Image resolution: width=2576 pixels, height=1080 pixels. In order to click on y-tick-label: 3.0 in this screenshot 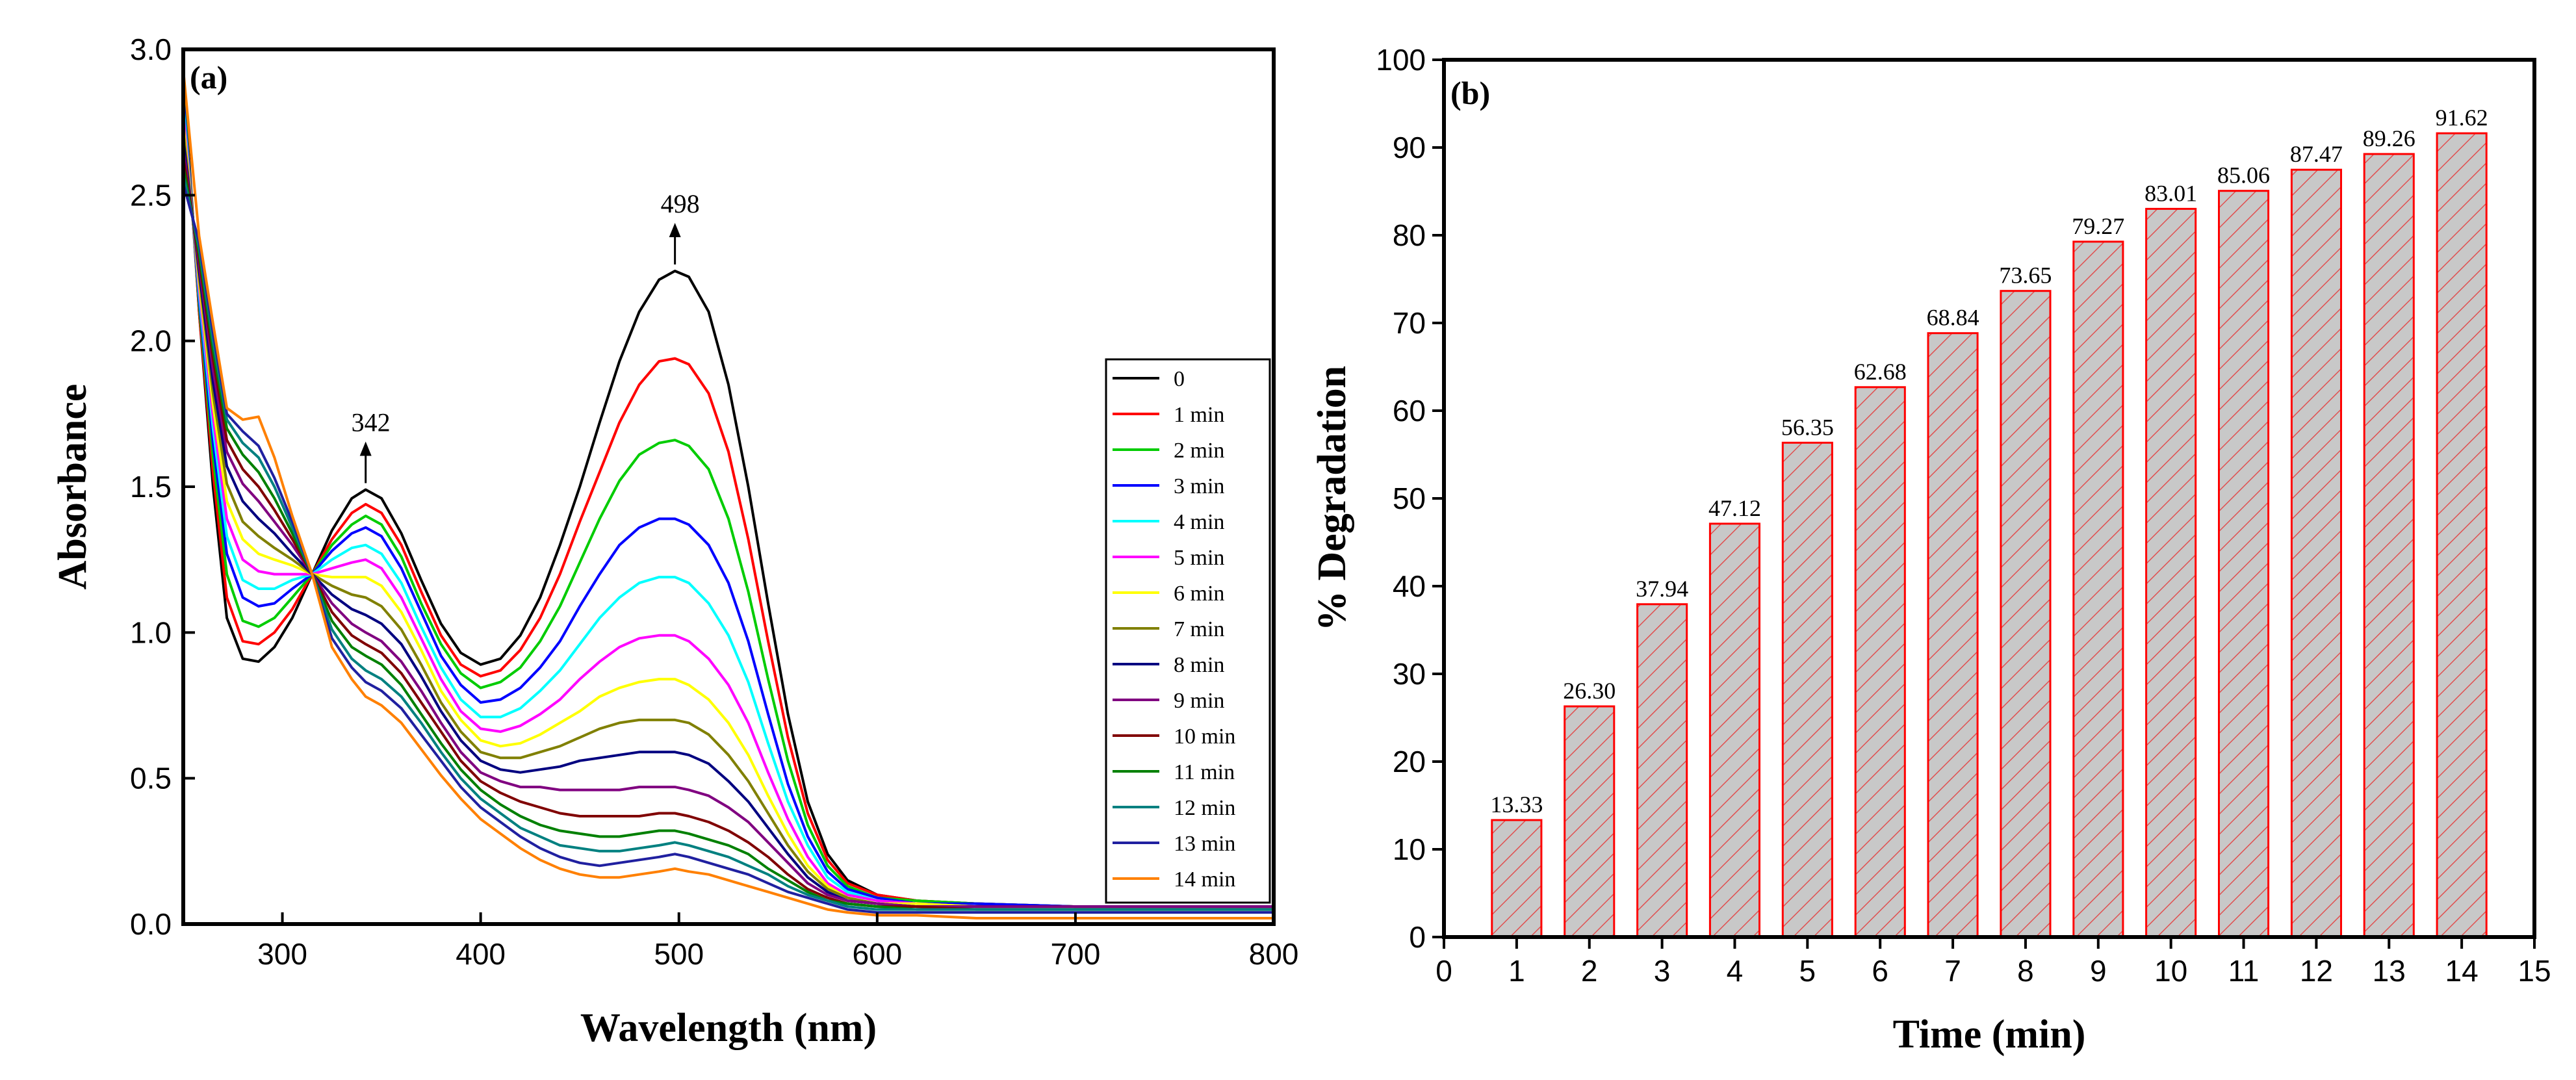, I will do `click(151, 49)`.